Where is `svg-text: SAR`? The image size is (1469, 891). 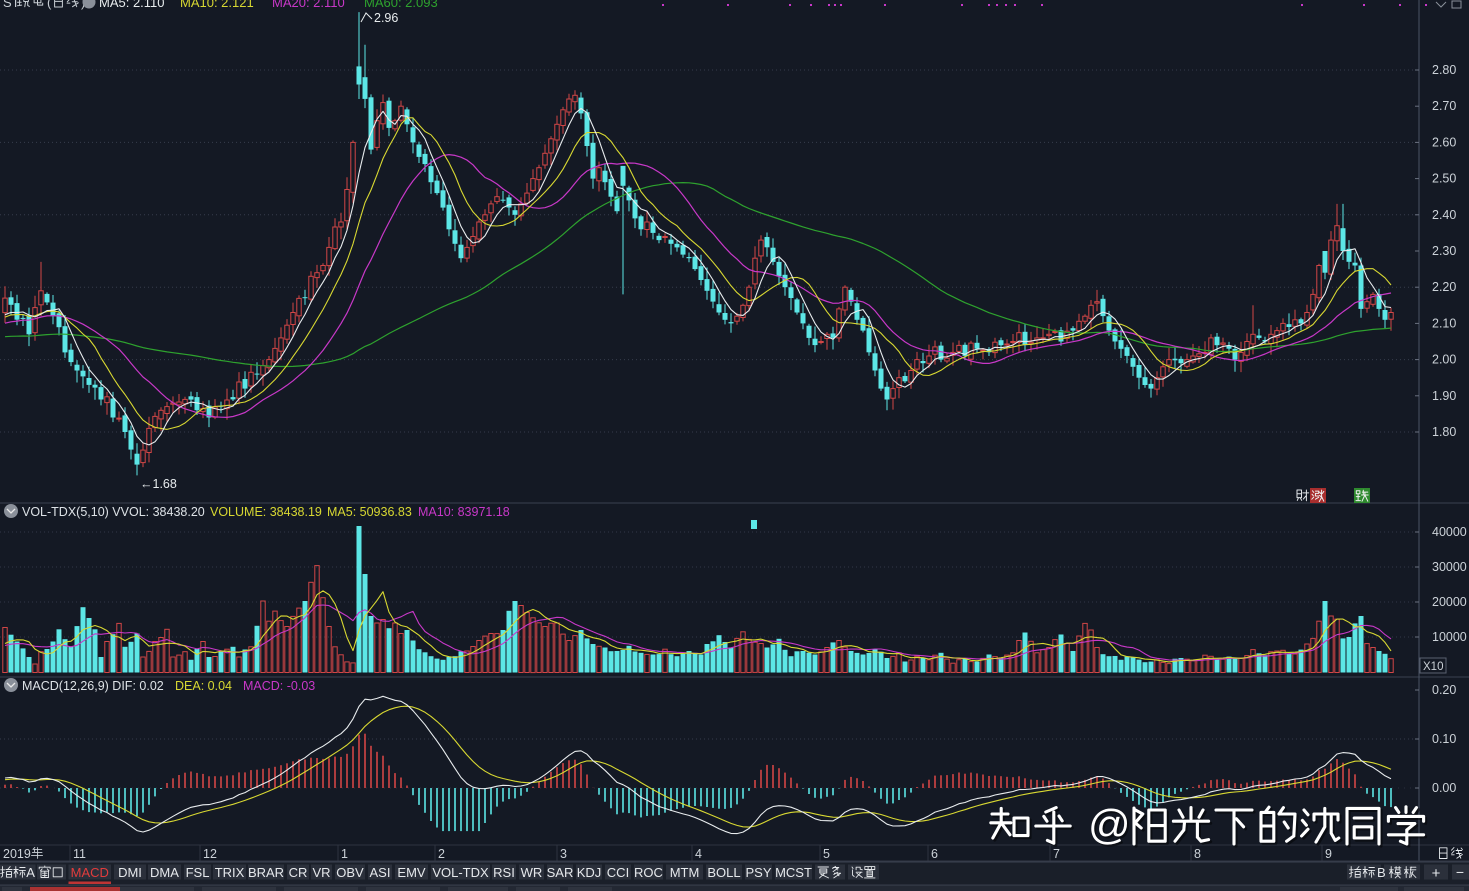 svg-text: SAR is located at coordinates (560, 872).